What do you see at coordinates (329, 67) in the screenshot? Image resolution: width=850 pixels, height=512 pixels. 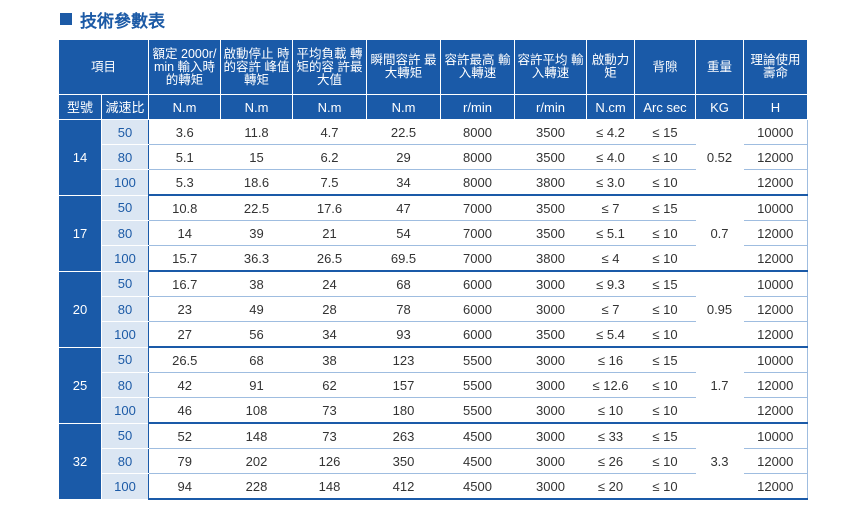 I see `header-avg-load-torque: 平均負載 轉矩的容 許最大值` at bounding box center [329, 67].